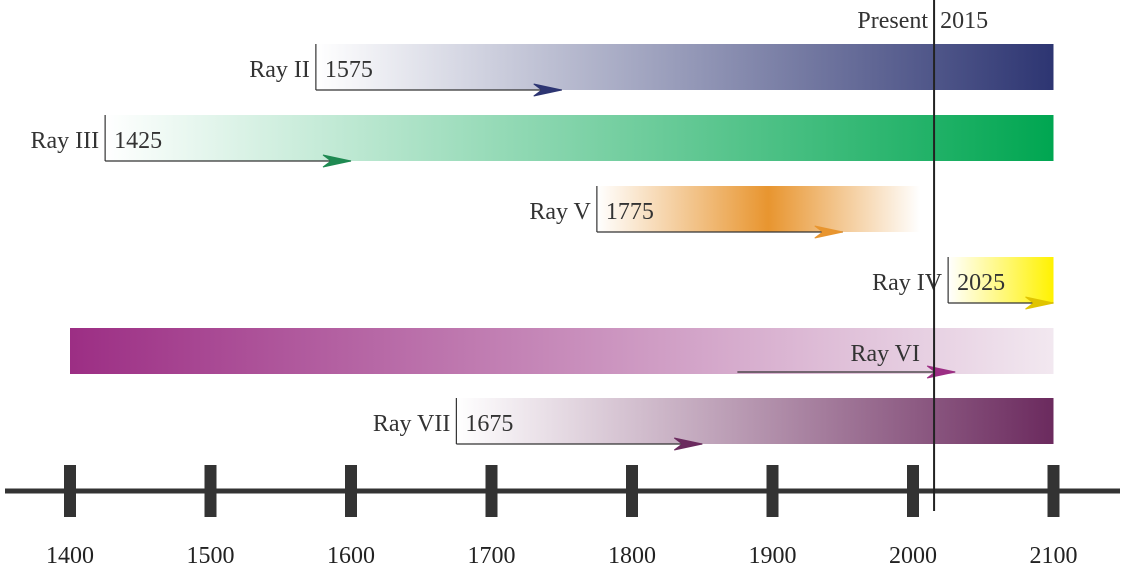 The height and width of the screenshot is (574, 1125). I want to click on ray-ii-group: 1575 Ray II, so click(651, 70).